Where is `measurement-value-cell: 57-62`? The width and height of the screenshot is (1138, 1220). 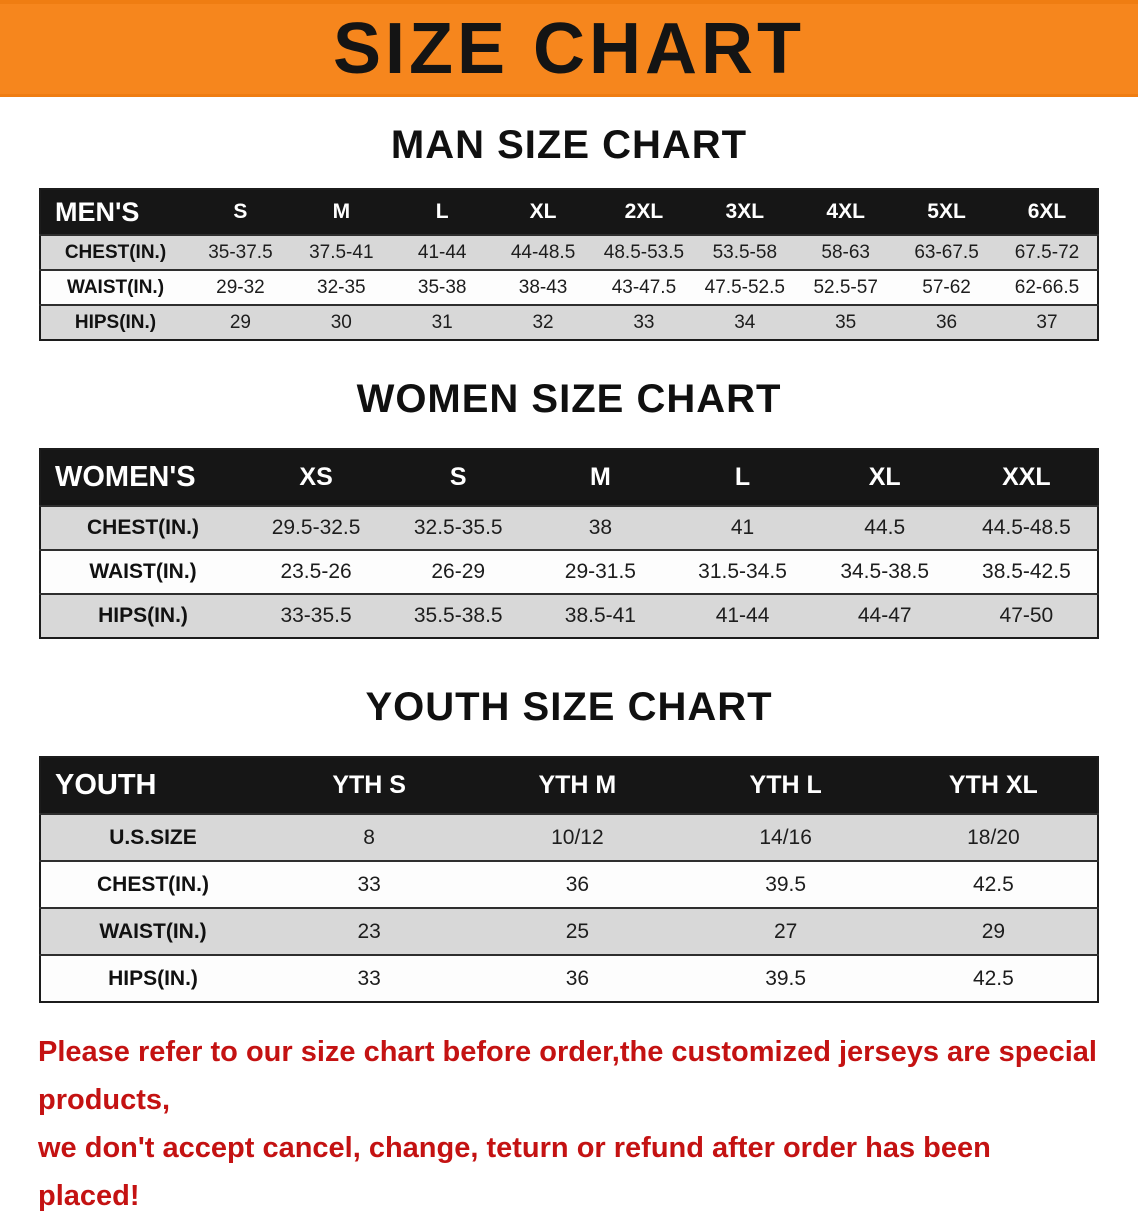
measurement-value-cell: 57-62 is located at coordinates (946, 287).